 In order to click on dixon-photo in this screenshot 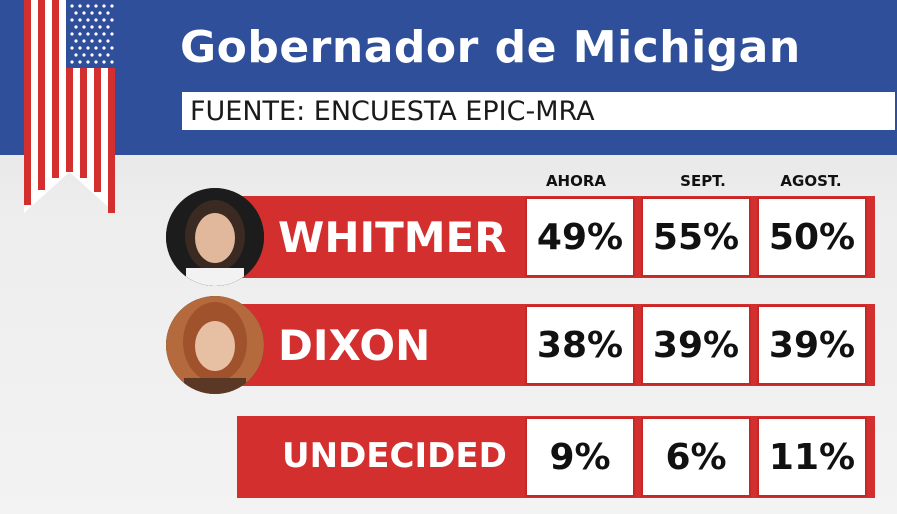, I will do `click(215, 345)`.